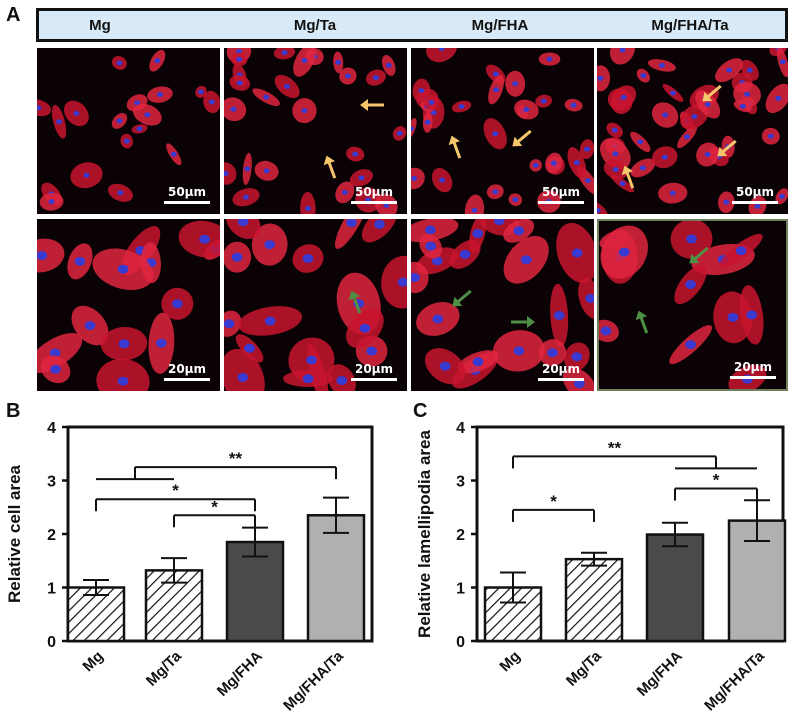 The height and width of the screenshot is (725, 796). I want to click on header-label-mg: Mg, so click(100, 25).